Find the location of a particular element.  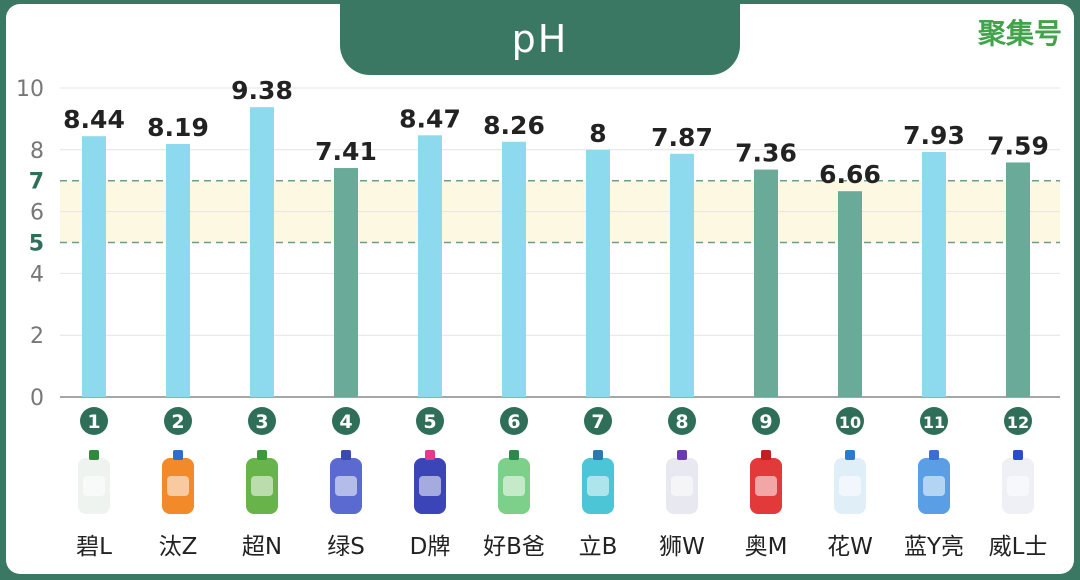

category-label: 好B爸 is located at coordinates (514, 547).